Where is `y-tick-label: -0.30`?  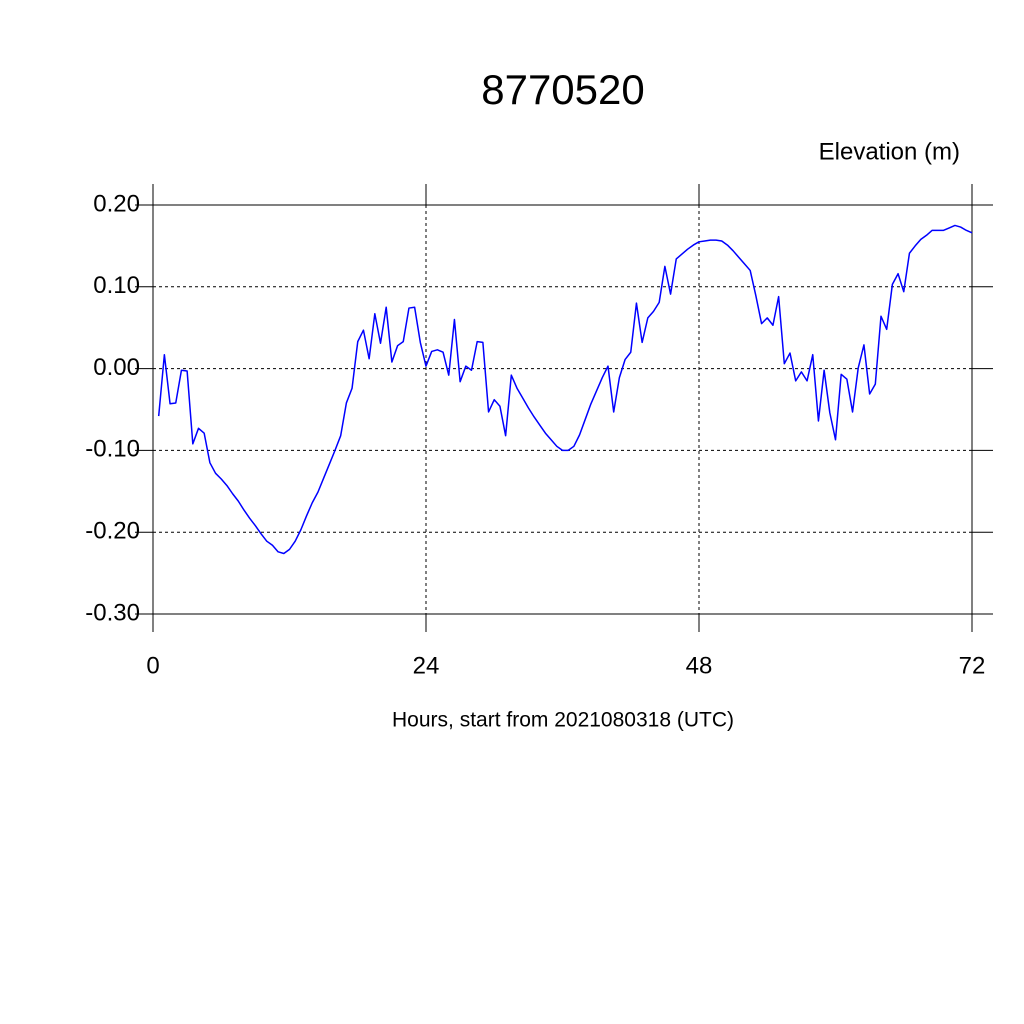 y-tick-label: -0.30 is located at coordinates (112, 612).